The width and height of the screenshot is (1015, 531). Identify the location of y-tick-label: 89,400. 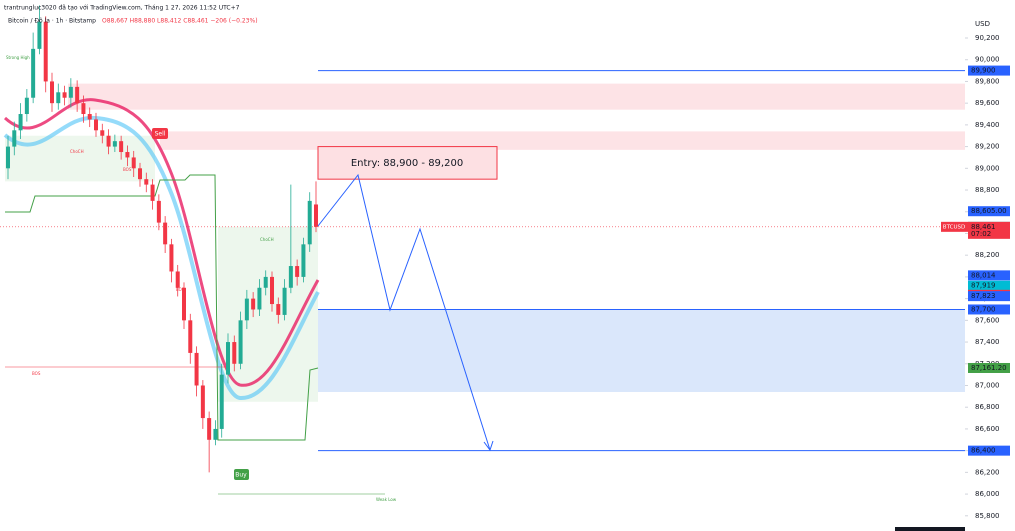
(987, 125).